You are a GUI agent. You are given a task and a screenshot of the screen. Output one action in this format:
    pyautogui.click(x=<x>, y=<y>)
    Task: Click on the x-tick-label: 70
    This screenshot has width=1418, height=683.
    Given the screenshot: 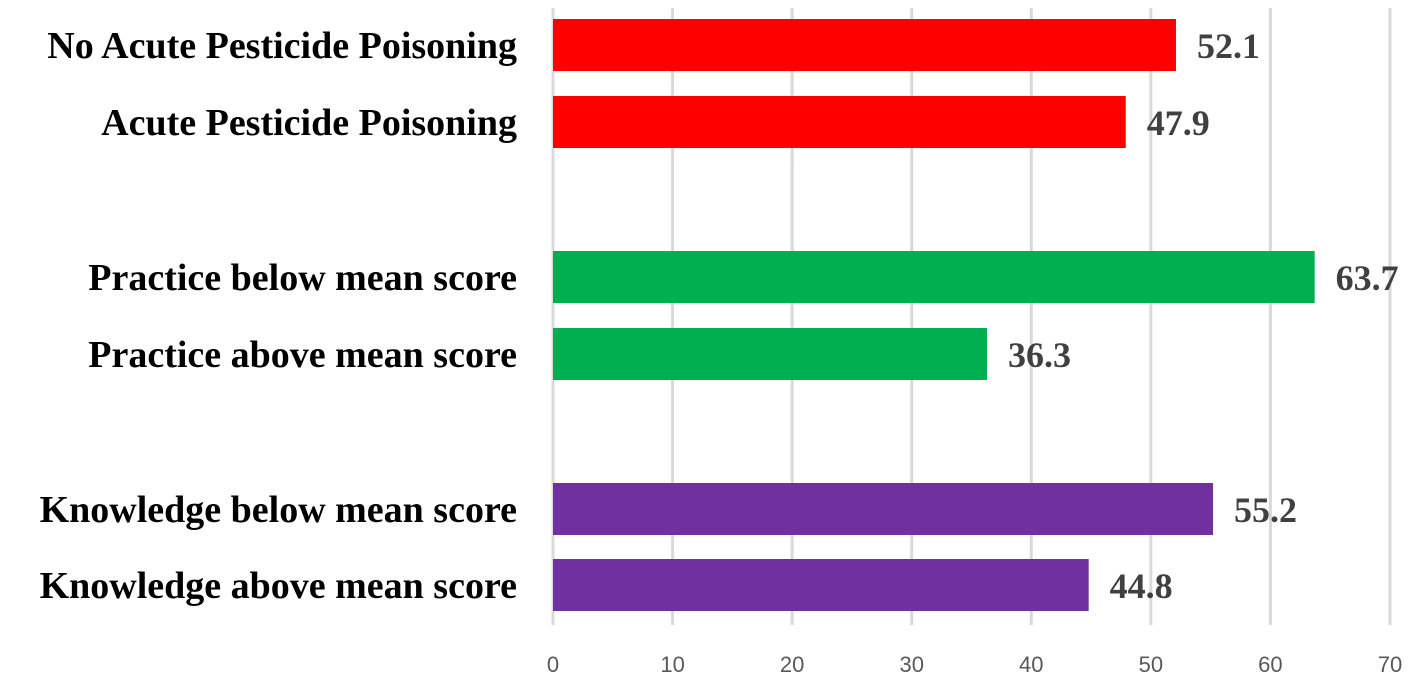 What is the action you would take?
    pyautogui.click(x=1390, y=664)
    